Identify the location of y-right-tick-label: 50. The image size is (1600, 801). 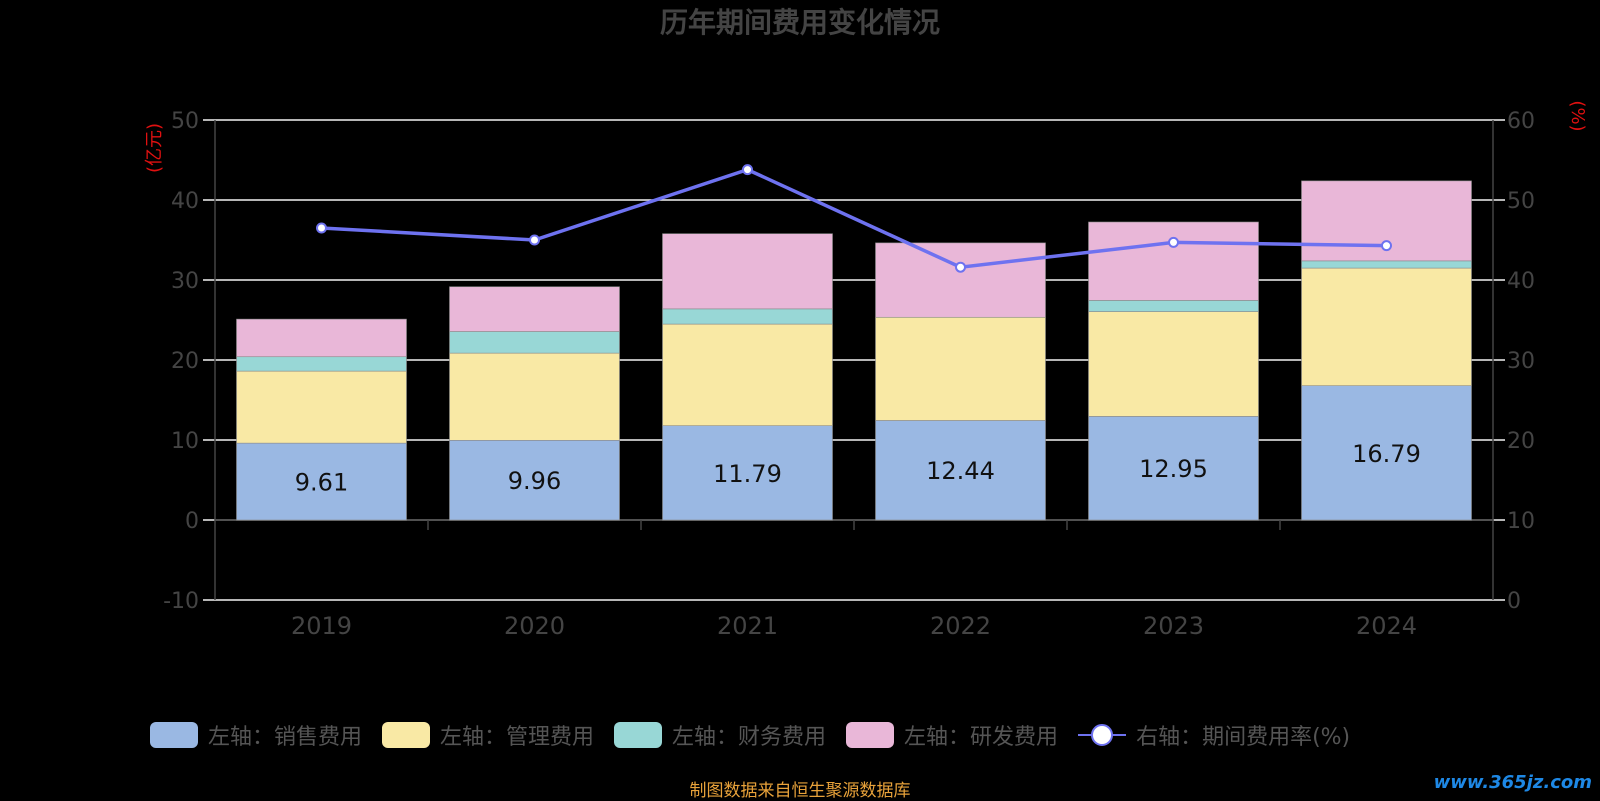
(1521, 201).